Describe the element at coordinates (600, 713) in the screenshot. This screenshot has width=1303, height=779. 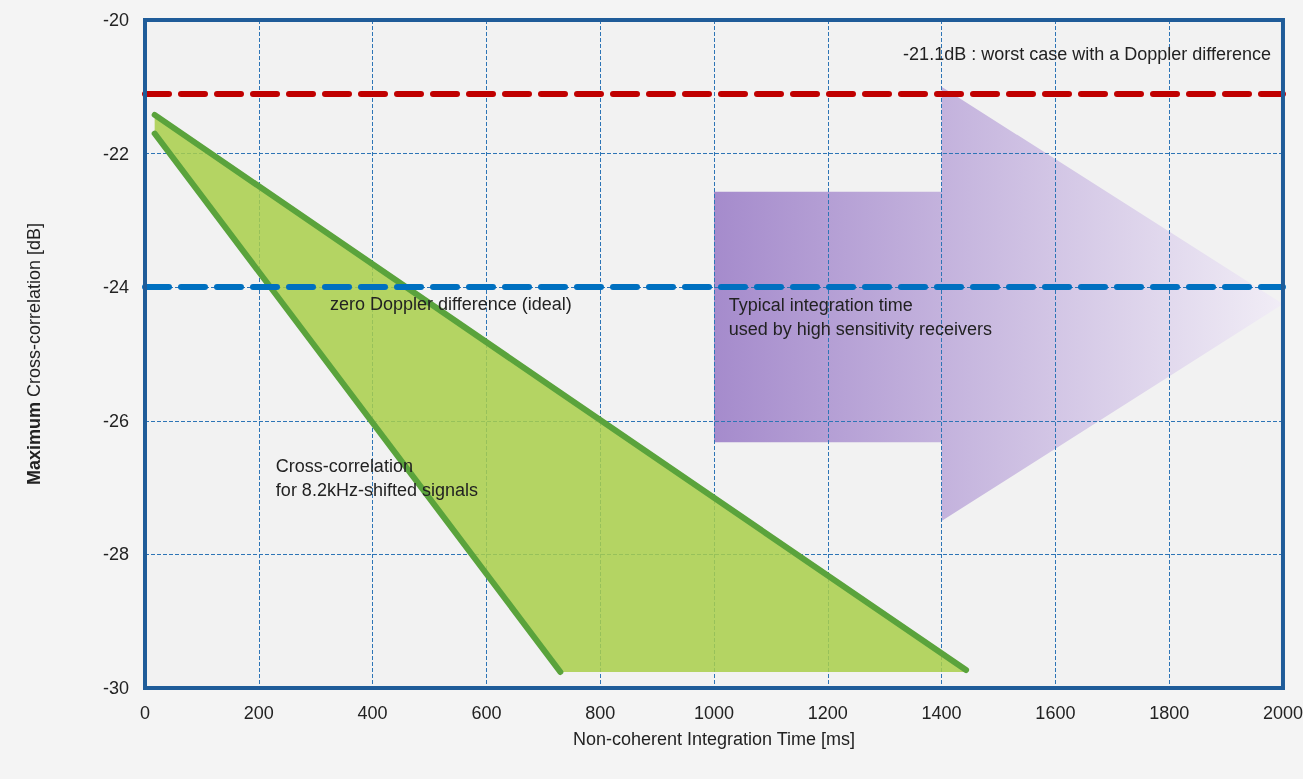
I see `x-tick-label: 800` at that location.